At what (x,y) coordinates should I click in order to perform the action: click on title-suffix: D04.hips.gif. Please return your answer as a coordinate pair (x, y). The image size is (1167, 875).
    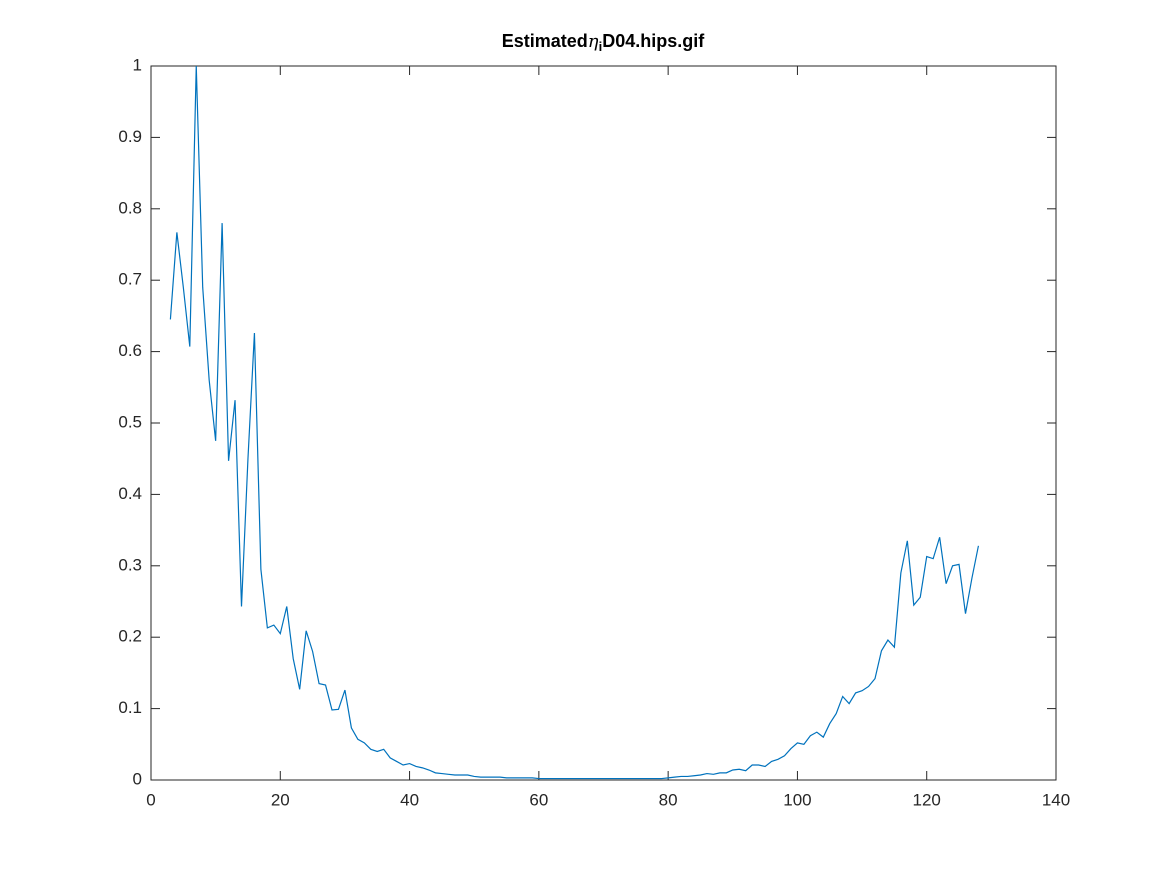
    Looking at the image, I should click on (653, 41).